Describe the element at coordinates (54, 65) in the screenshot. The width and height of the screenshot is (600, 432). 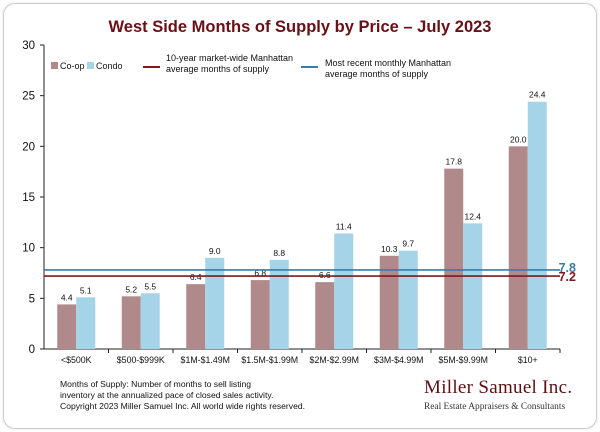
I see `legend-swatch-coop` at that location.